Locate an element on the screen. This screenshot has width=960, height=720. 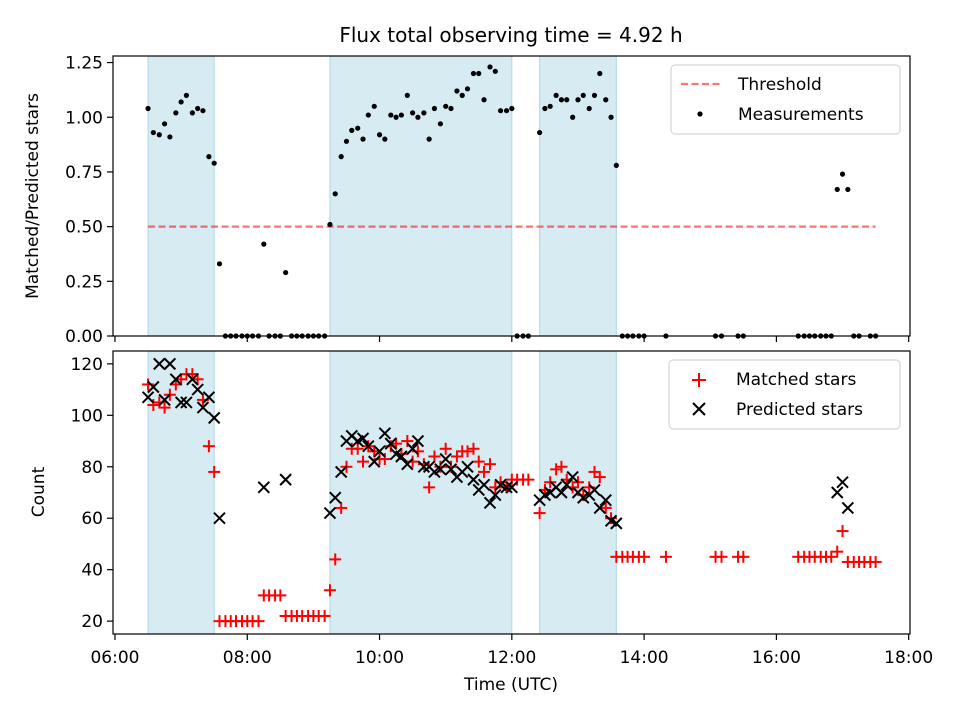
y-tick-label: 1.00 is located at coordinates (84, 118).